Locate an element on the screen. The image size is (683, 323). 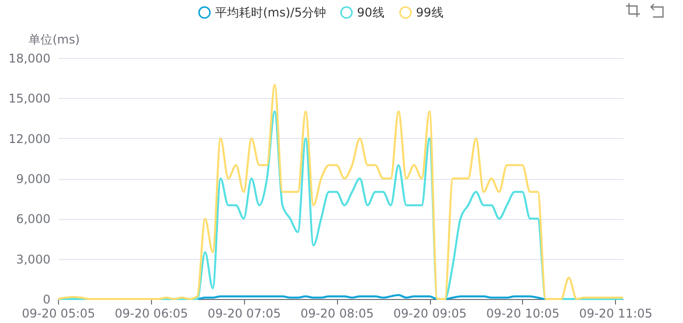
y-tick-label: 0 is located at coordinates (46, 299).